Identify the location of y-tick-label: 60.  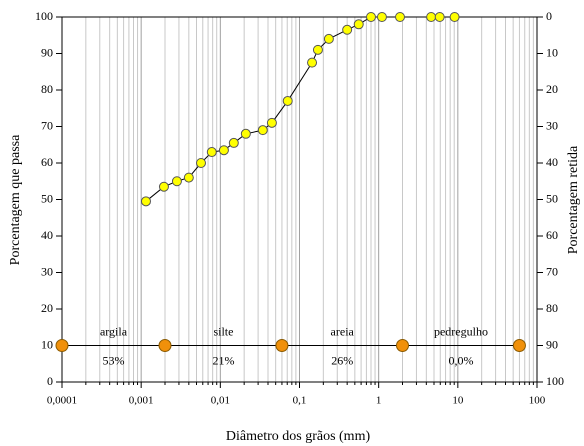
(47, 162).